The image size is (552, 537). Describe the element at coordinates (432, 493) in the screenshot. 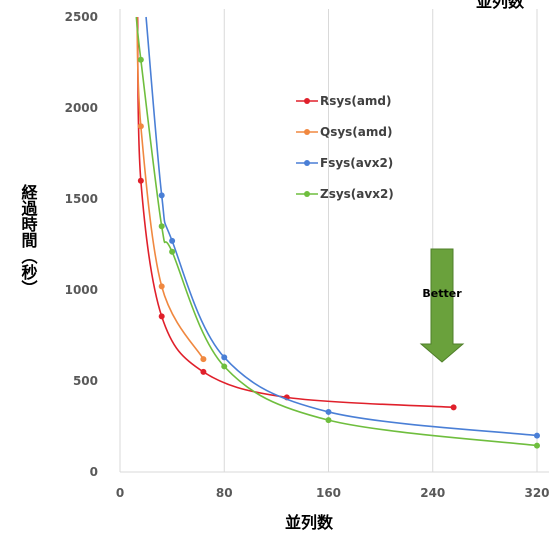

I see `x-tick-label: 240` at that location.